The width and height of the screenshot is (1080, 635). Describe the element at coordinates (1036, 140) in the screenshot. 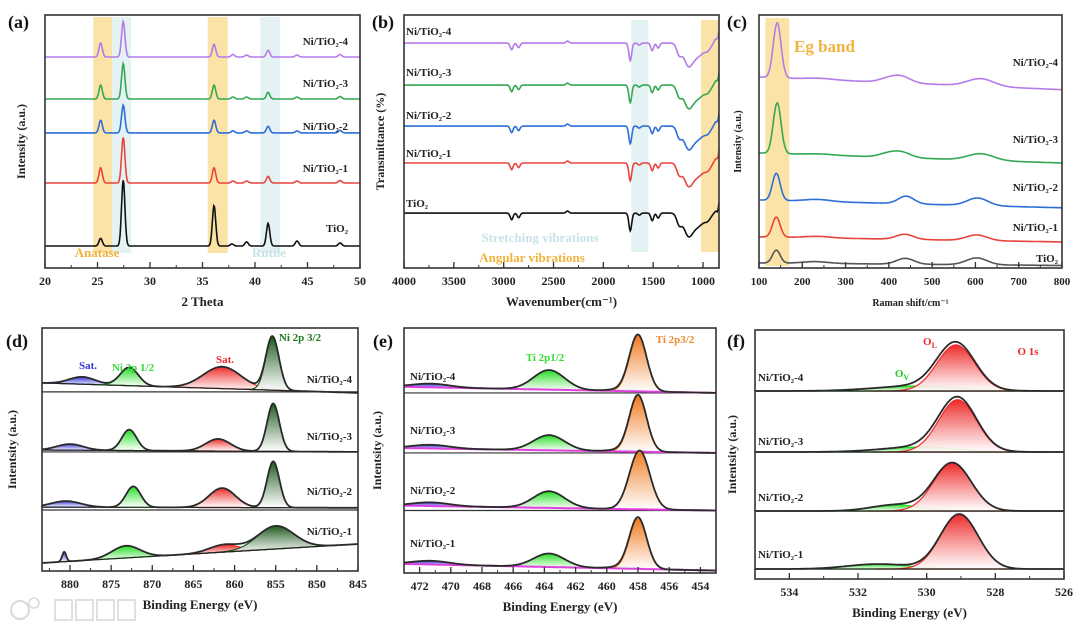

I see `series-label: Ni/TiO₂-3` at that location.